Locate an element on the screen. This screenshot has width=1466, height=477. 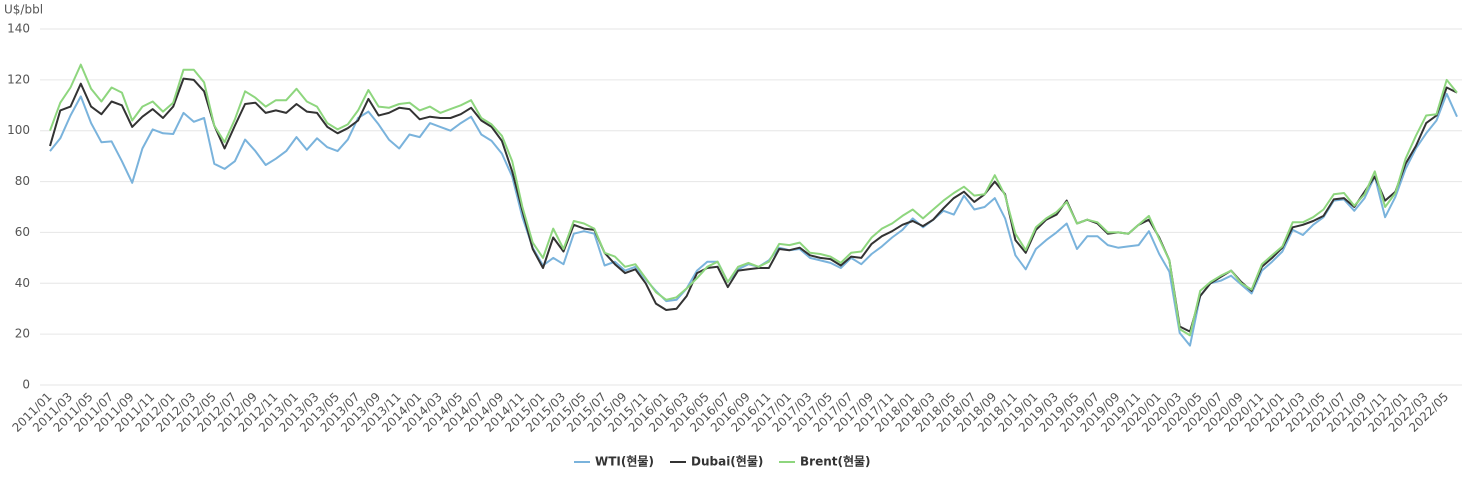
y-axis-label: U$/bbl is located at coordinates (23, 10).